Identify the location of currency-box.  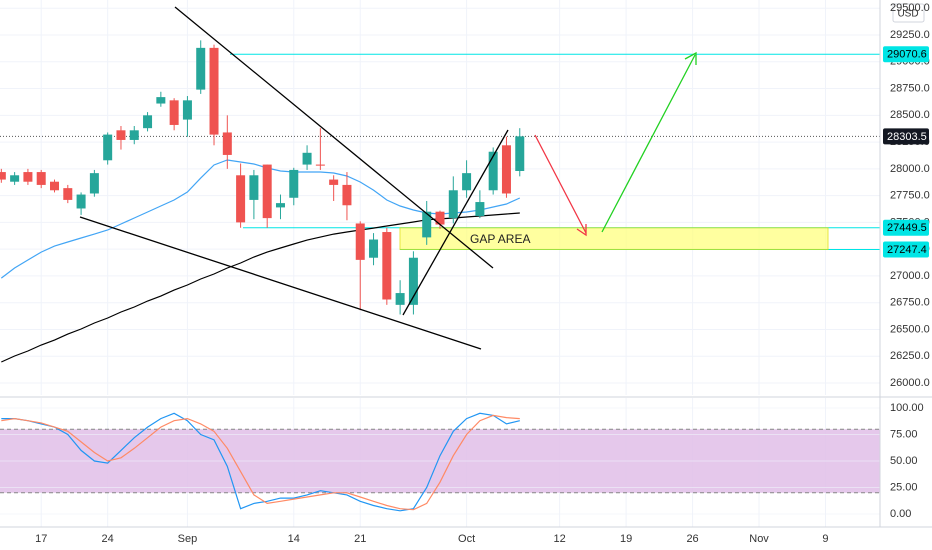
(908, 13).